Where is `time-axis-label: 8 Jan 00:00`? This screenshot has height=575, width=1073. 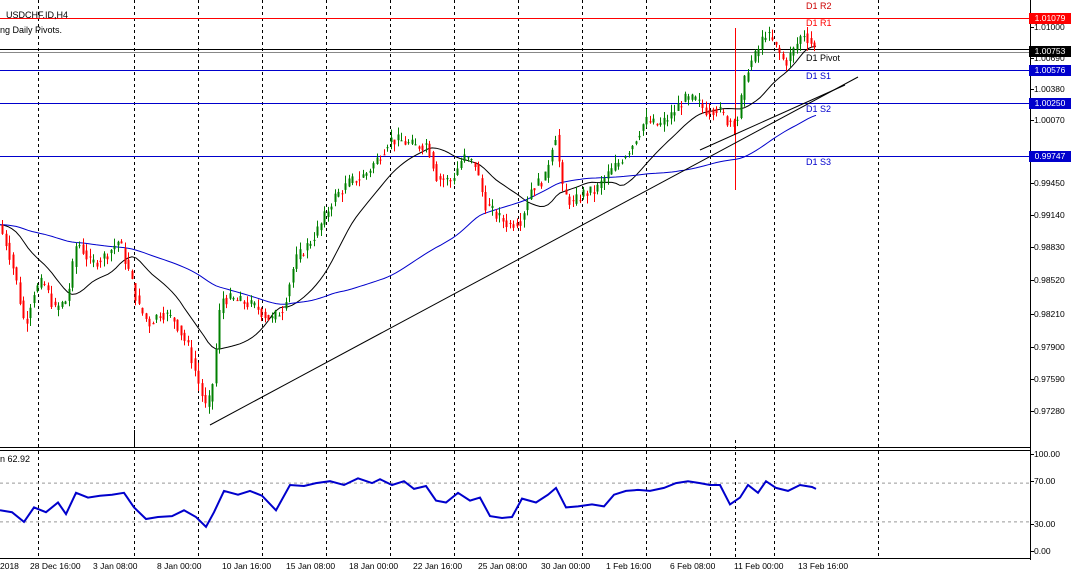 time-axis-label: 8 Jan 00:00 is located at coordinates (179, 566).